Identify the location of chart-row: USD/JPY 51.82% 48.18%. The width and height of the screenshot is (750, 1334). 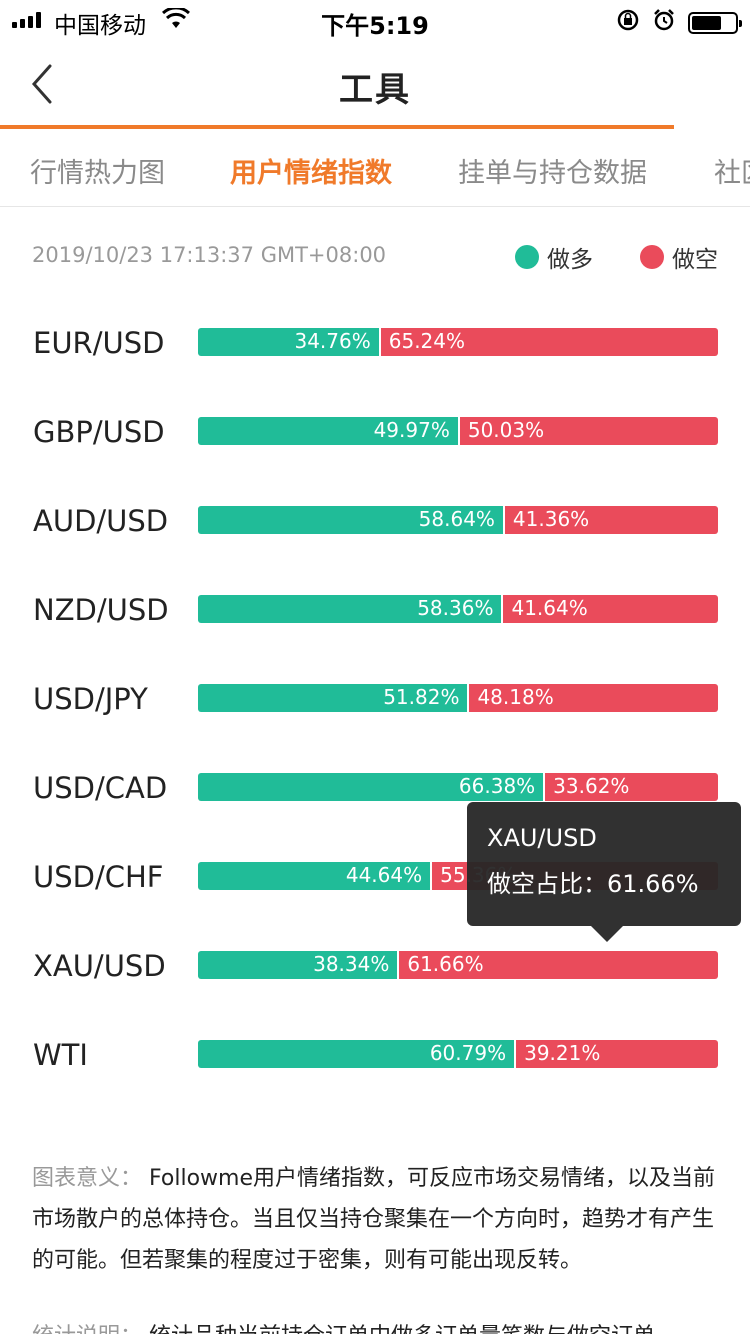
(375, 703).